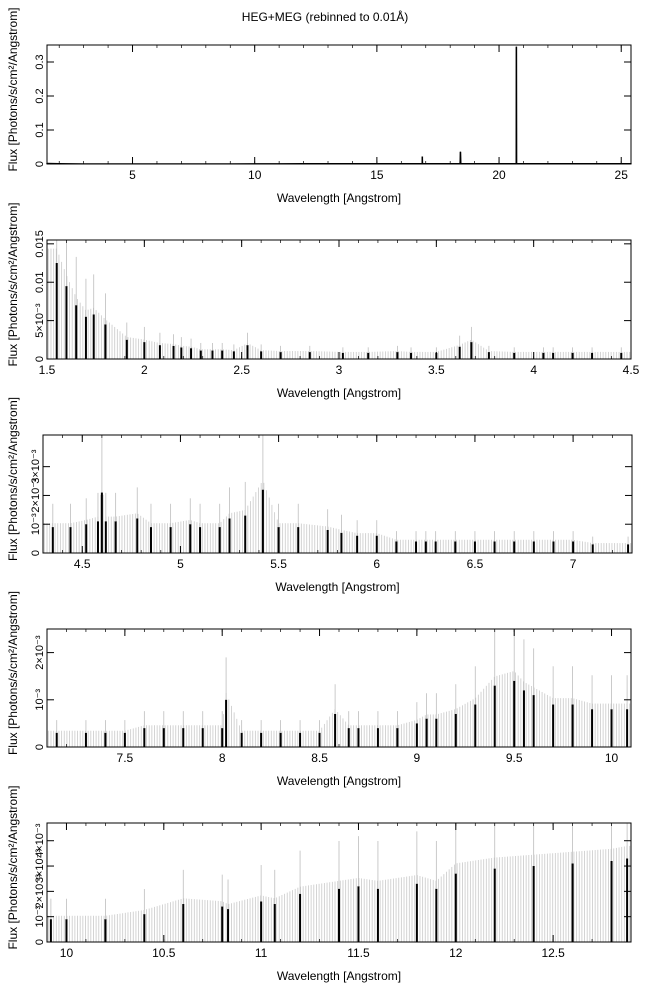 The width and height of the screenshot is (650, 996). Describe the element at coordinates (40, 129) in the screenshot. I see `y-tick-label: 0.1` at that location.